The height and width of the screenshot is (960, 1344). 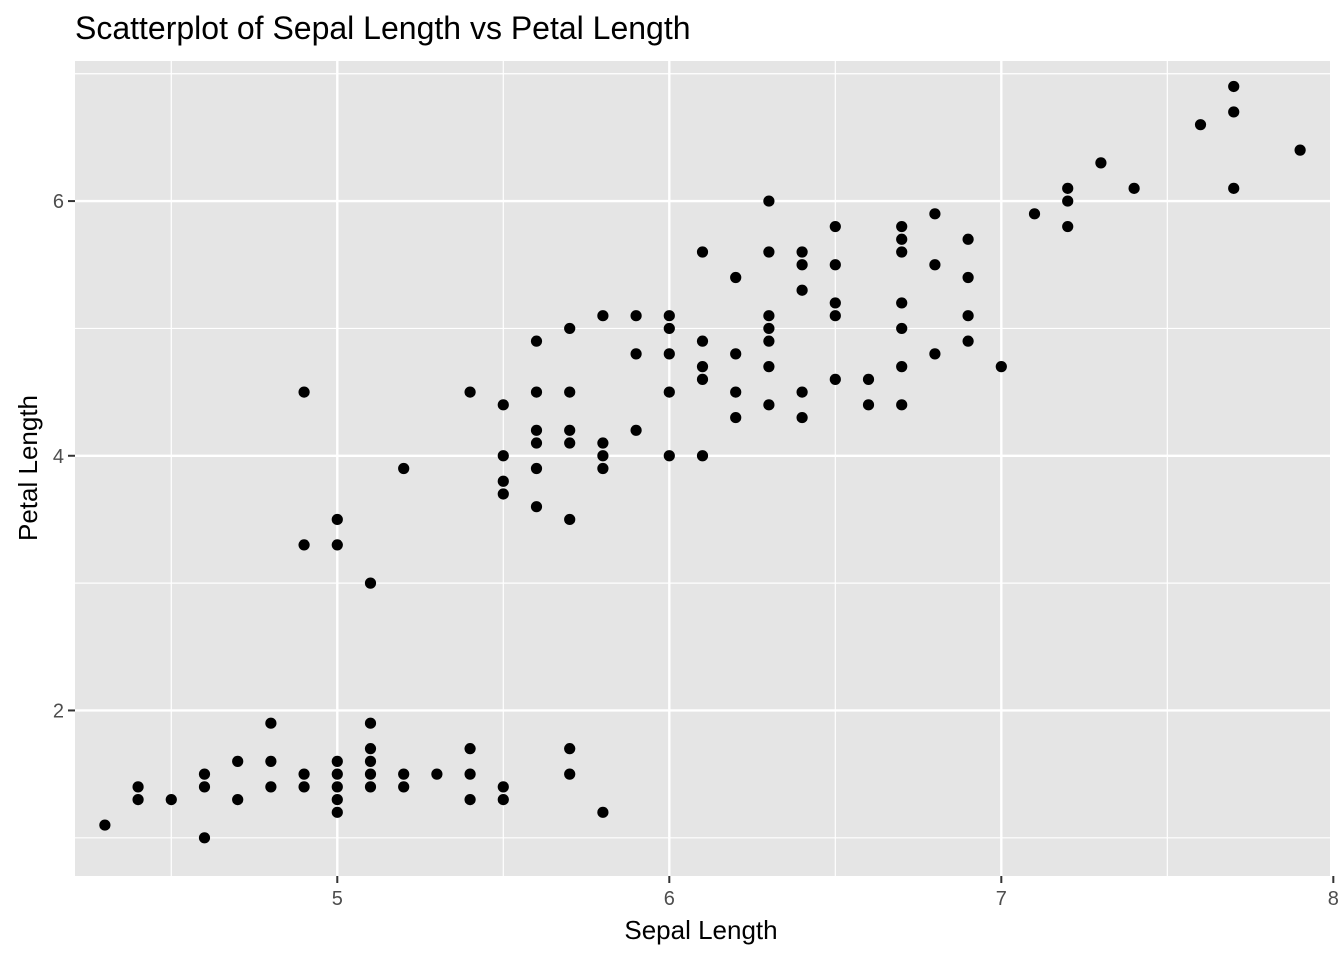 I want to click on x-tick-label: 8, so click(x=1333, y=899).